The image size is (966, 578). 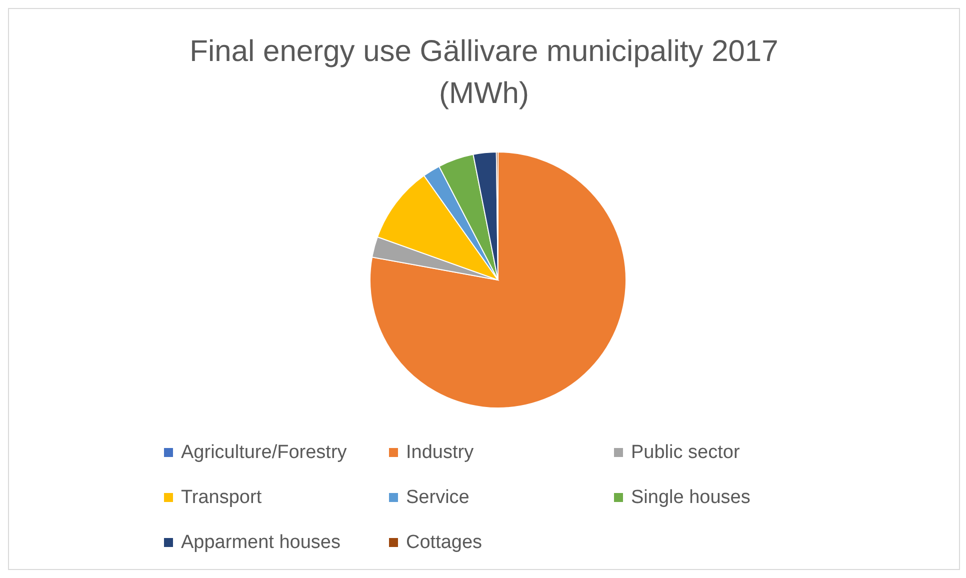 What do you see at coordinates (221, 497) in the screenshot?
I see `legend-label: Transport` at bounding box center [221, 497].